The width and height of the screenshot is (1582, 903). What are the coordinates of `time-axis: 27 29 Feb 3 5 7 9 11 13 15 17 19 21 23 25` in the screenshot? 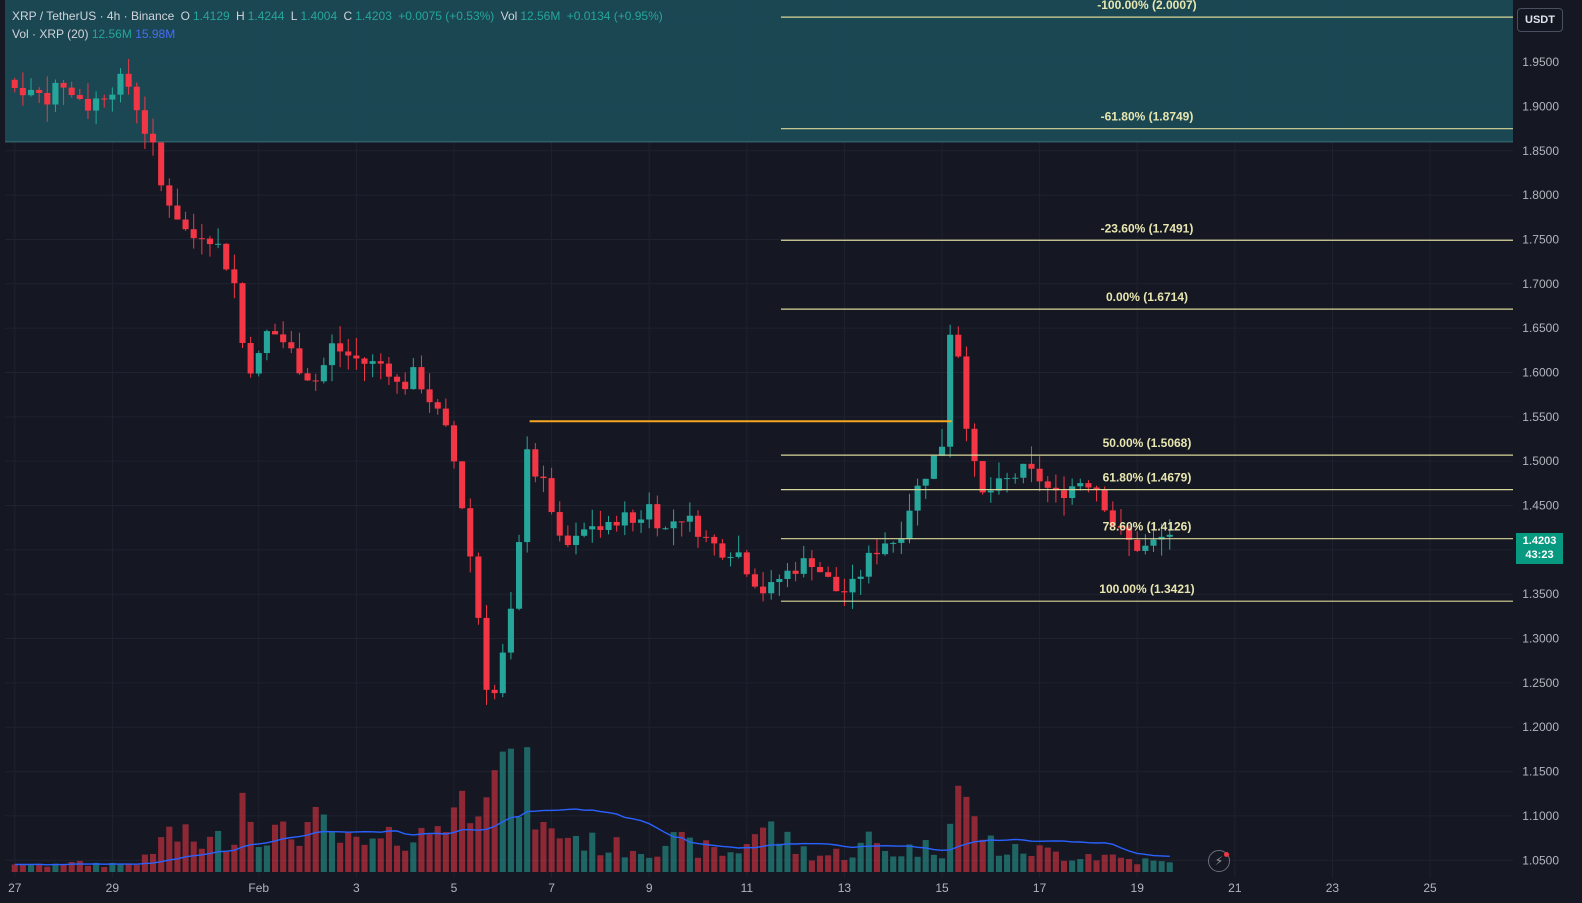 It's located at (791, 890).